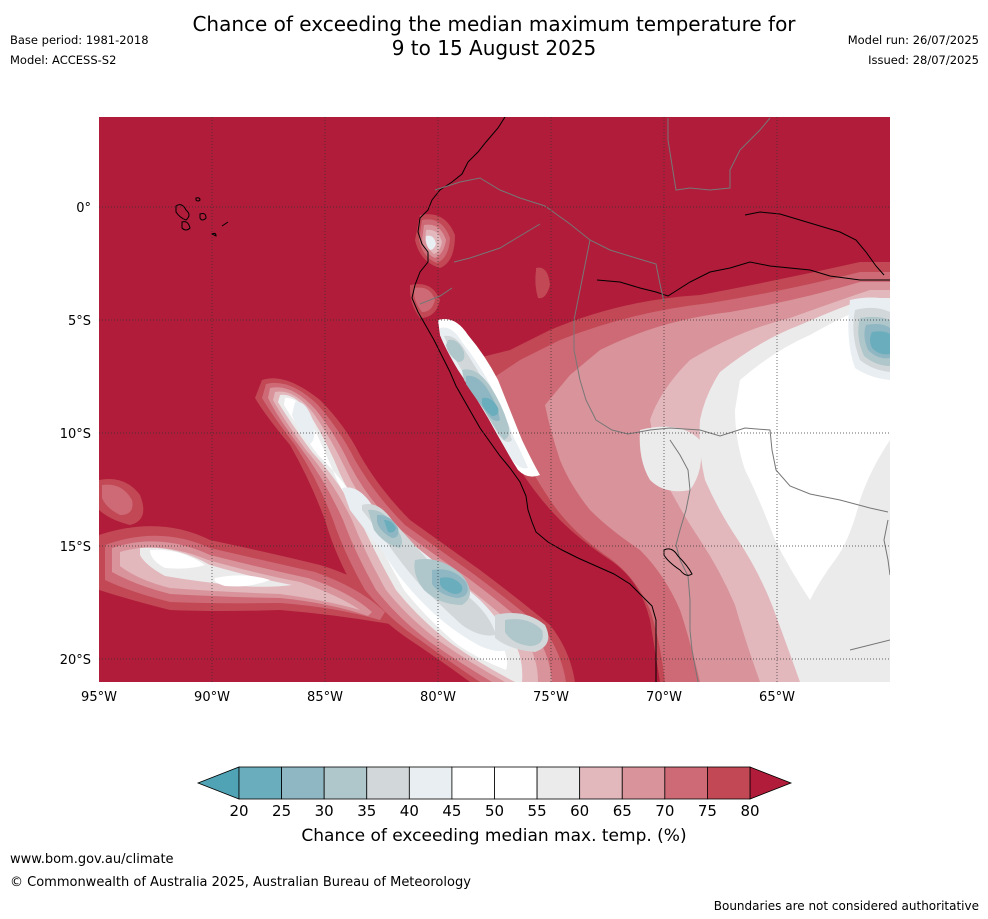 Image resolution: width=988 pixels, height=919 pixels. Describe the element at coordinates (923, 60) in the screenshot. I see `issued-date: Issued: 28/07/2025` at that location.